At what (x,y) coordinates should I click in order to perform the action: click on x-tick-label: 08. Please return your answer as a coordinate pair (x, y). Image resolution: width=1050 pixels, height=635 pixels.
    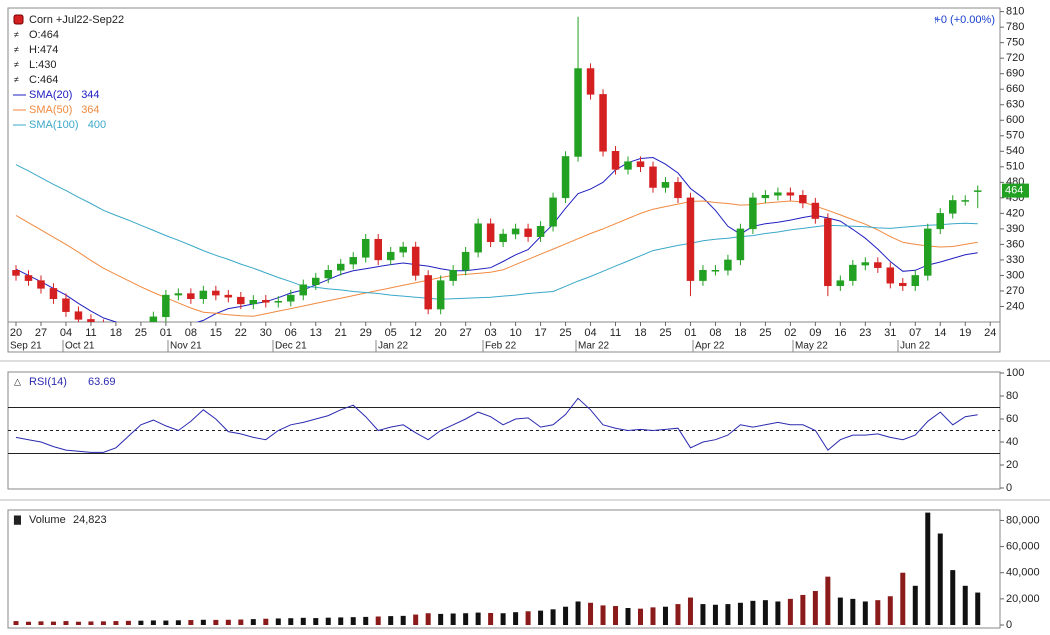
    Looking at the image, I should click on (715, 333).